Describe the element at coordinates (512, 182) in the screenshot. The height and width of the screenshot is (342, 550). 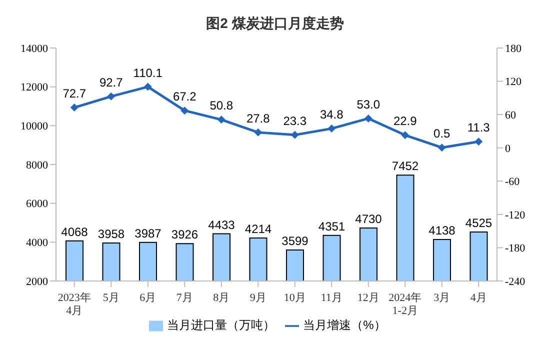
I see `y2-tick-label: -60` at that location.